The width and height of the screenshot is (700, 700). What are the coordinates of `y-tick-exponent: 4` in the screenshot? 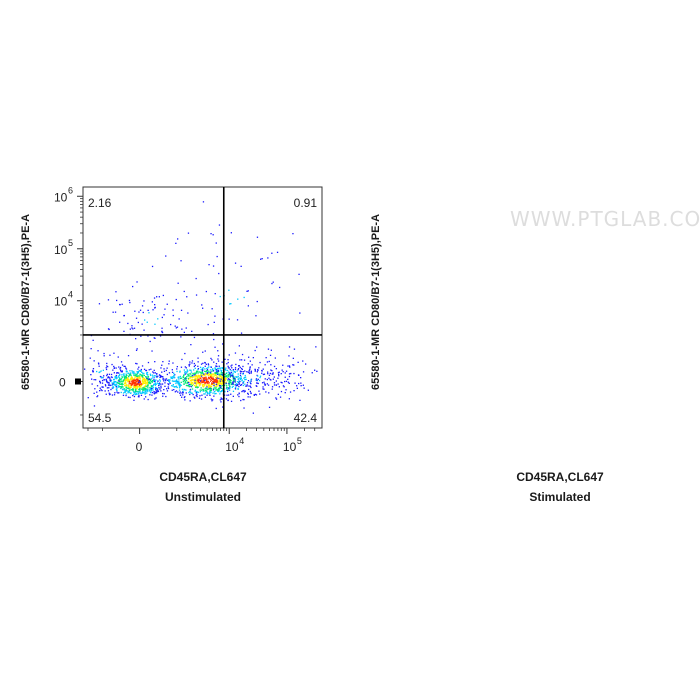 It's located at (70, 295).